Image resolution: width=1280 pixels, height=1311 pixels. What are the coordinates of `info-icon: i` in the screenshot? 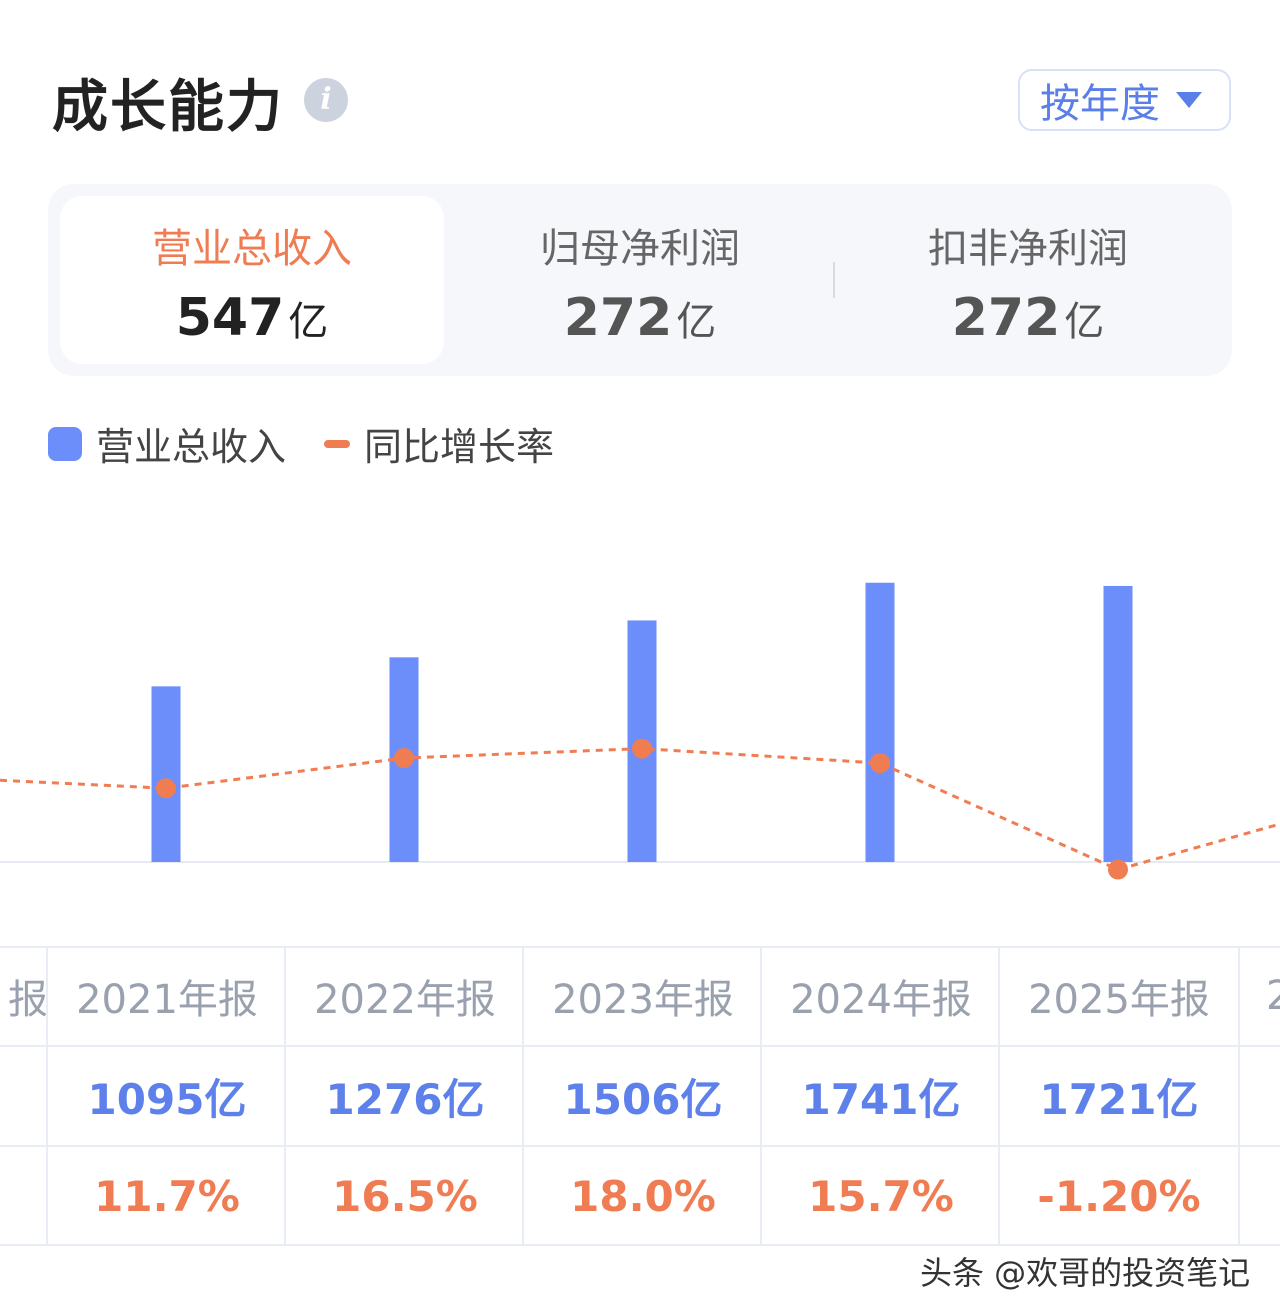 It's located at (326, 100).